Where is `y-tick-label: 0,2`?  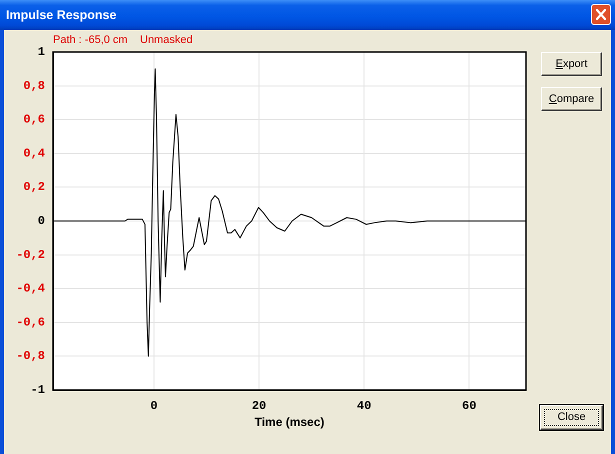
y-tick-label: 0,2 is located at coordinates (34, 187).